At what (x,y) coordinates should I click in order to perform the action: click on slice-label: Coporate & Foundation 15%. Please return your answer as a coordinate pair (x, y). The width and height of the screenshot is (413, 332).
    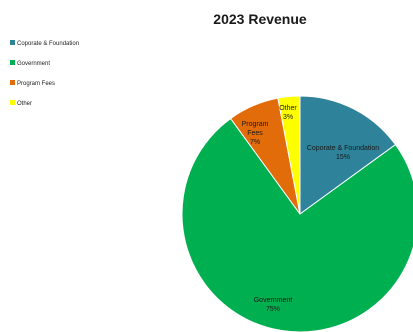
    Looking at the image, I should click on (343, 153).